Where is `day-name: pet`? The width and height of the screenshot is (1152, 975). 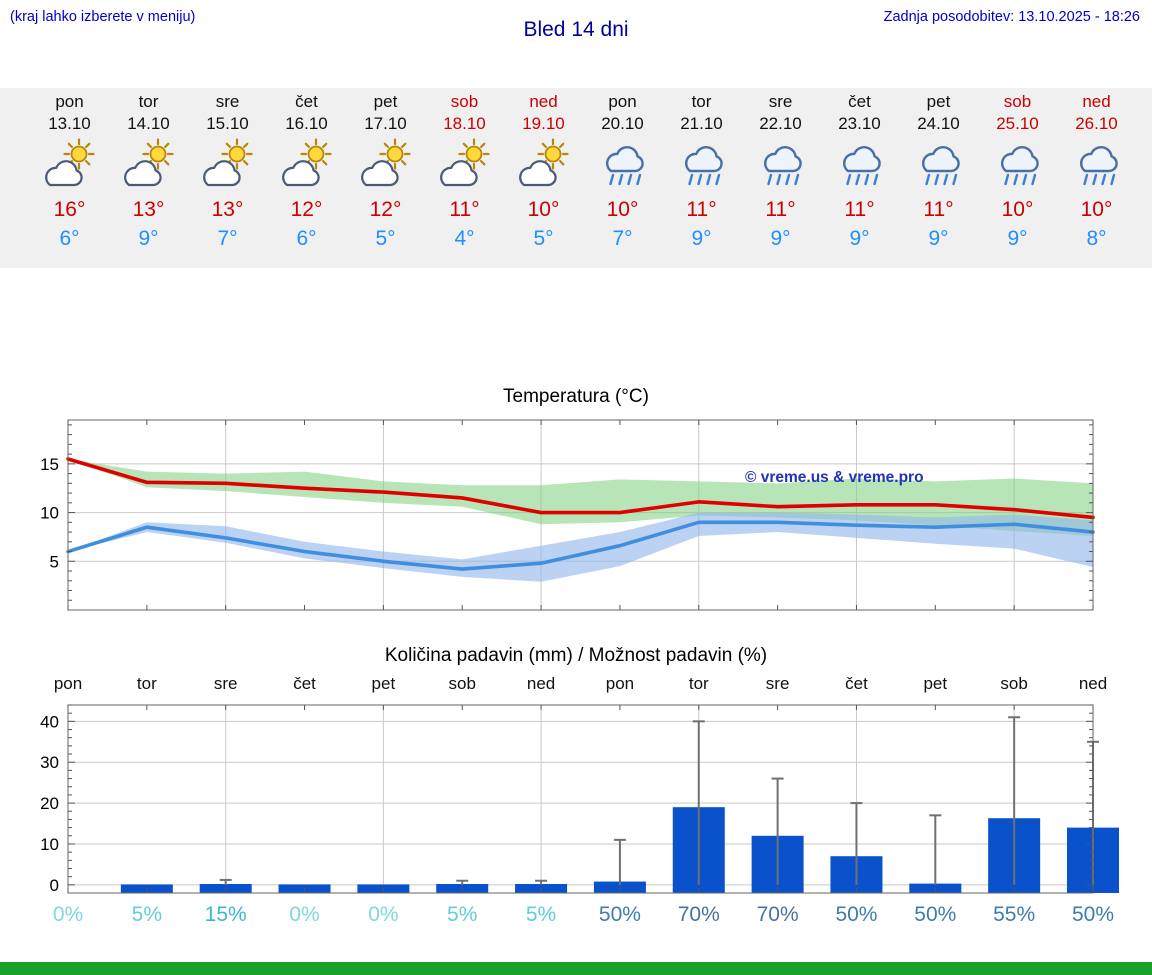 day-name: pet is located at coordinates (938, 101).